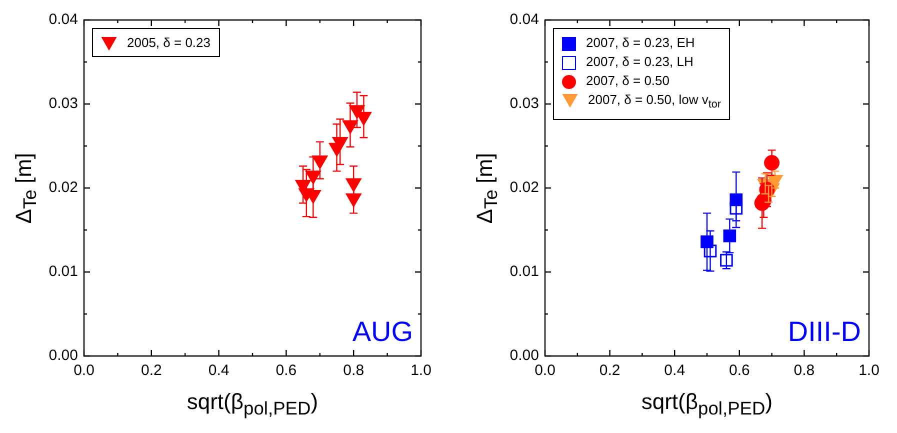 This screenshot has width=897, height=433. Describe the element at coordinates (654, 101) in the screenshot. I see `legend-label: 2007, δ = 0.50, low v$_{tor}$` at that location.